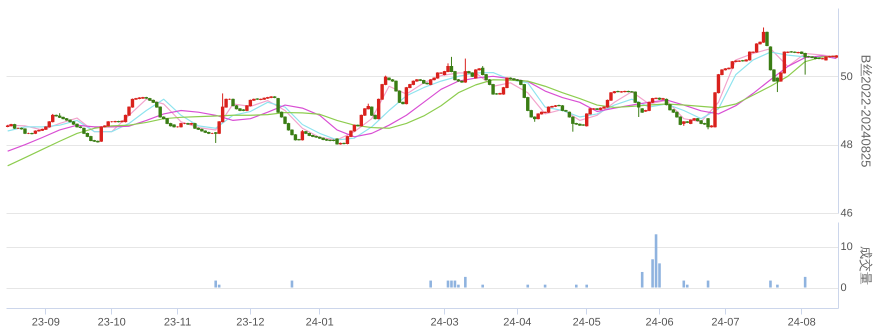  What do you see at coordinates (250, 322) in the screenshot?
I see `x-tick-label: 23-12` at bounding box center [250, 322].